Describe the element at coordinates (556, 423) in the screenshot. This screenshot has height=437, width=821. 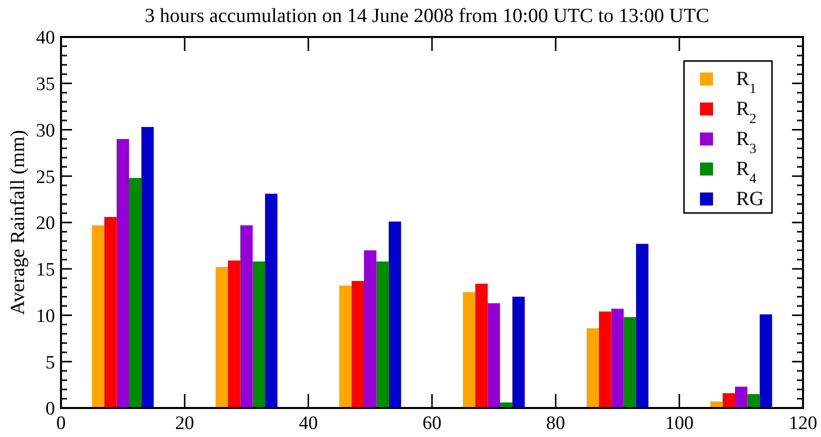
I see `x-tick-label: 80` at that location.